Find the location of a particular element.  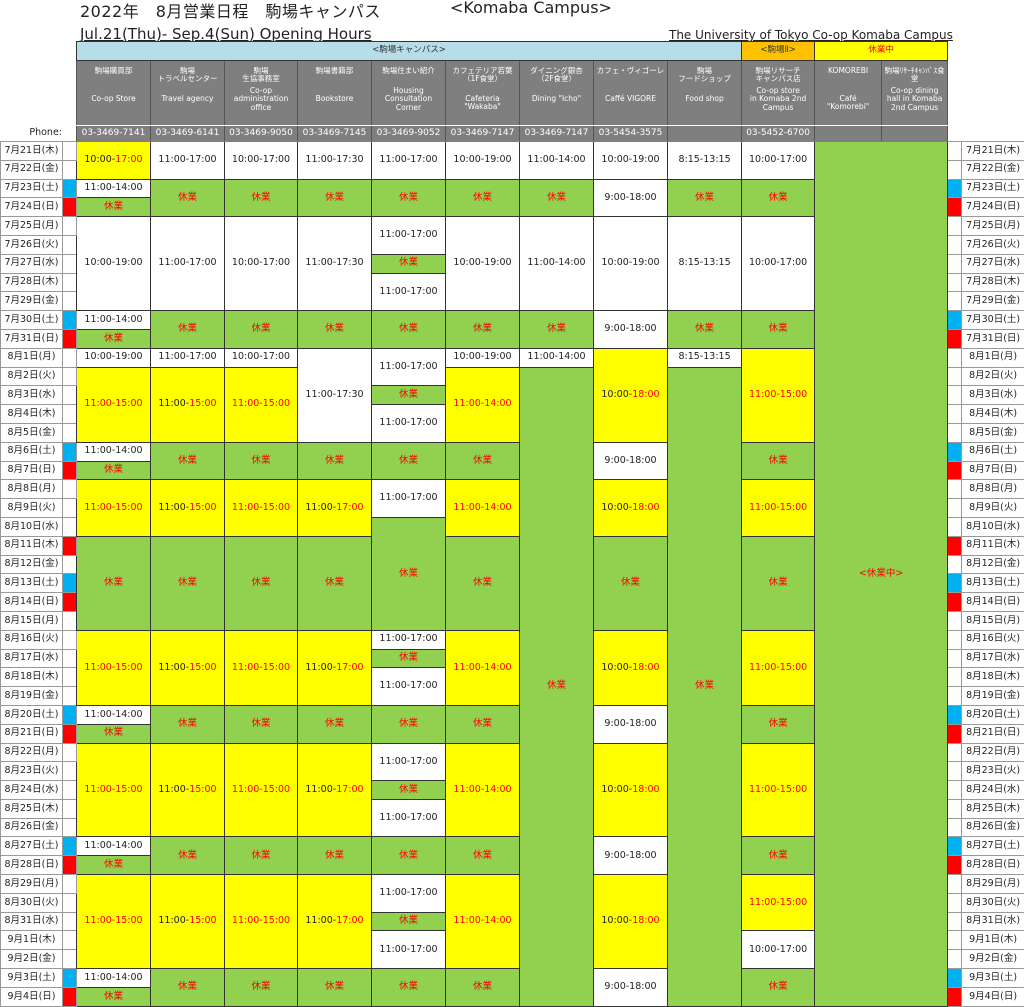

shop-phone is located at coordinates (705, 134).